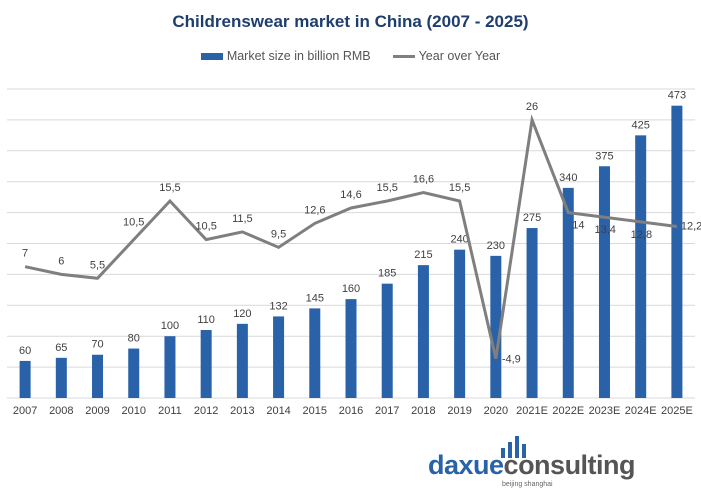 The width and height of the screenshot is (701, 496). I want to click on x-tick-label: 2020, so click(496, 411).